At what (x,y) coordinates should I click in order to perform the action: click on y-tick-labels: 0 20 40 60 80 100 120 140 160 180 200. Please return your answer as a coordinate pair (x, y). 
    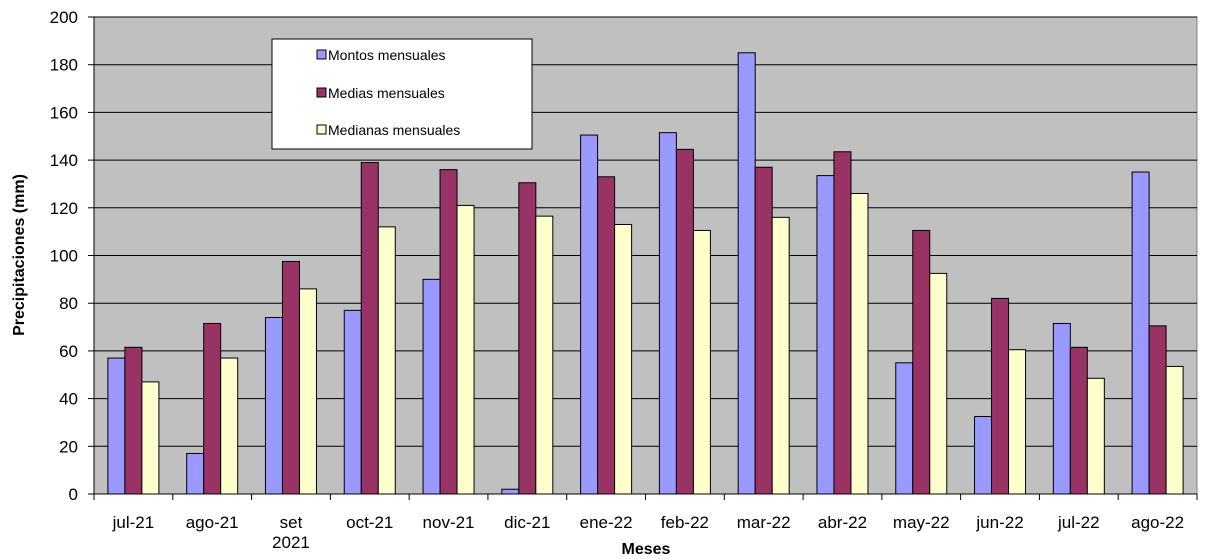
    Looking at the image, I should click on (64, 256).